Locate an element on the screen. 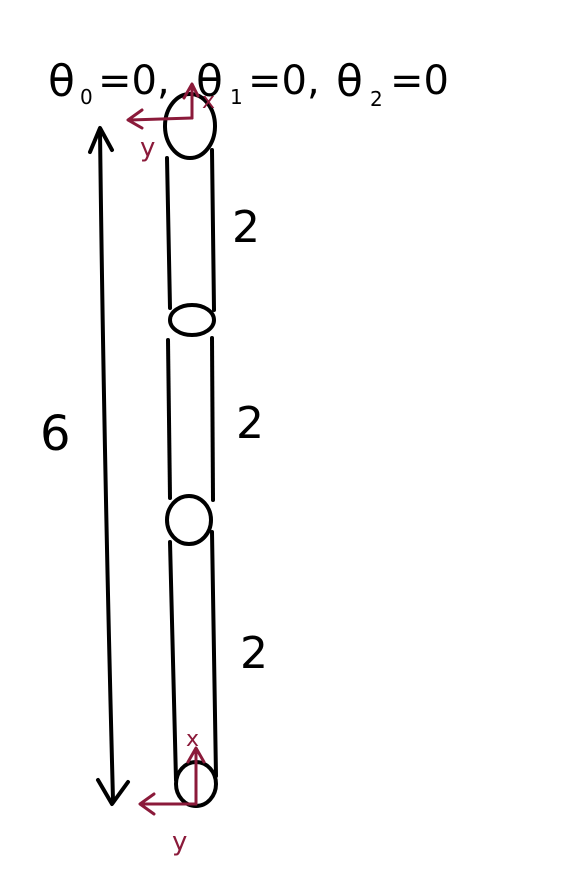 This screenshot has height=882, width=570. base-frame: x y is located at coordinates (170, 122).